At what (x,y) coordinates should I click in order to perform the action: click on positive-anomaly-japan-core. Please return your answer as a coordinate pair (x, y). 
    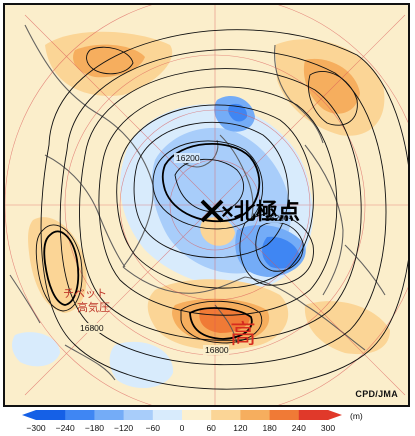
    Looking at the image, I should click on (224, 320).